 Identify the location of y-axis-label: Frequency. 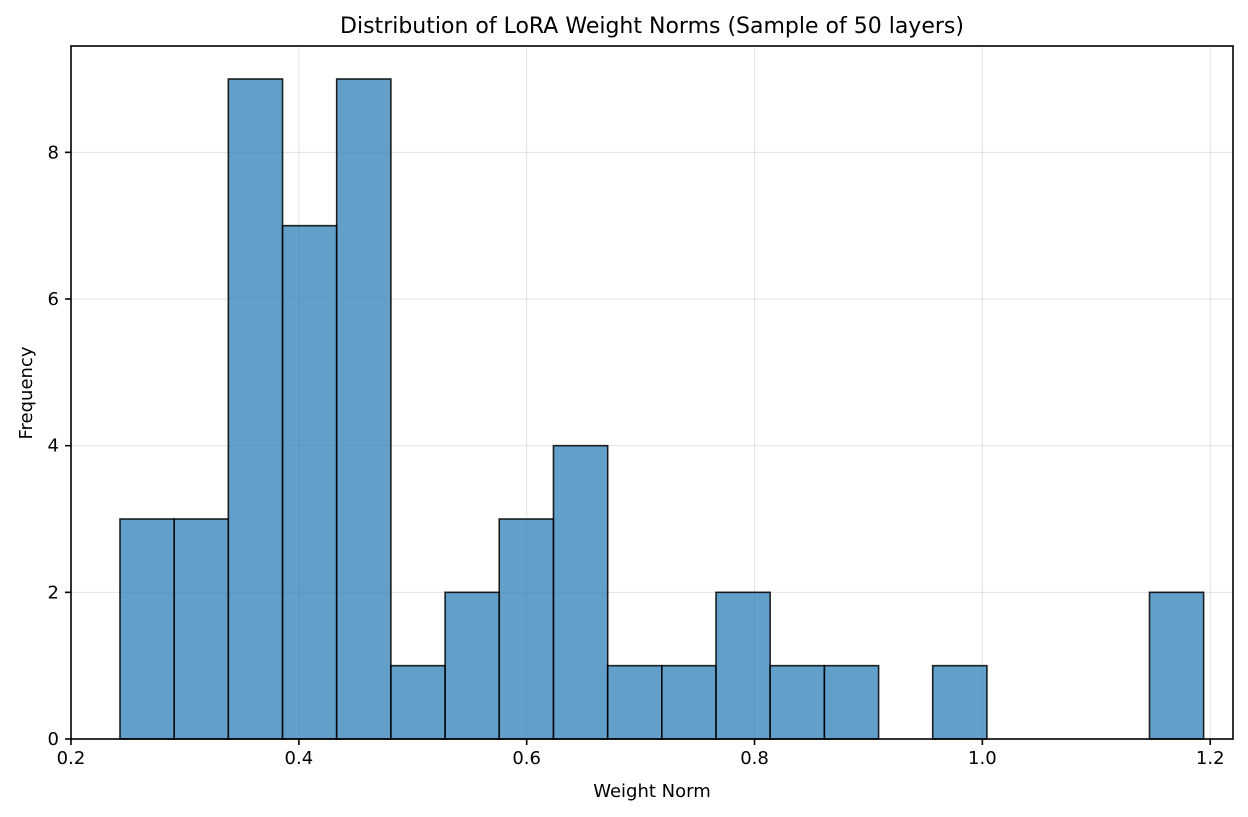
(26, 392).